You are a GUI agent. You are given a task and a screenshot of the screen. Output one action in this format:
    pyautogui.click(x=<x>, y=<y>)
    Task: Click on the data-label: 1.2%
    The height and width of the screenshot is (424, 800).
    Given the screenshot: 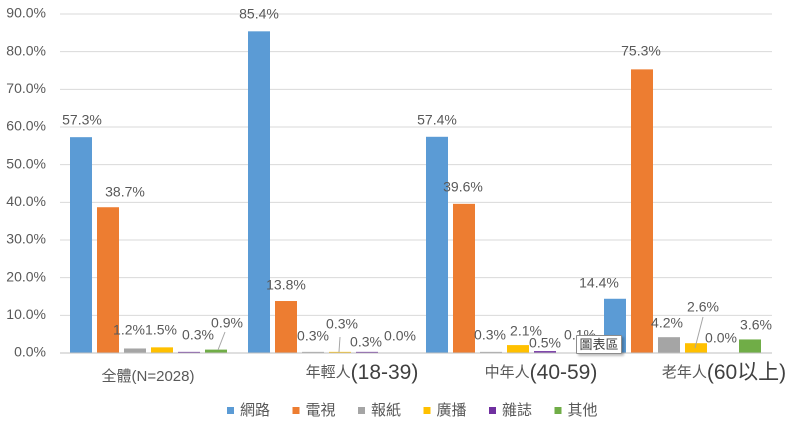 What is the action you would take?
    pyautogui.click(x=129, y=330)
    